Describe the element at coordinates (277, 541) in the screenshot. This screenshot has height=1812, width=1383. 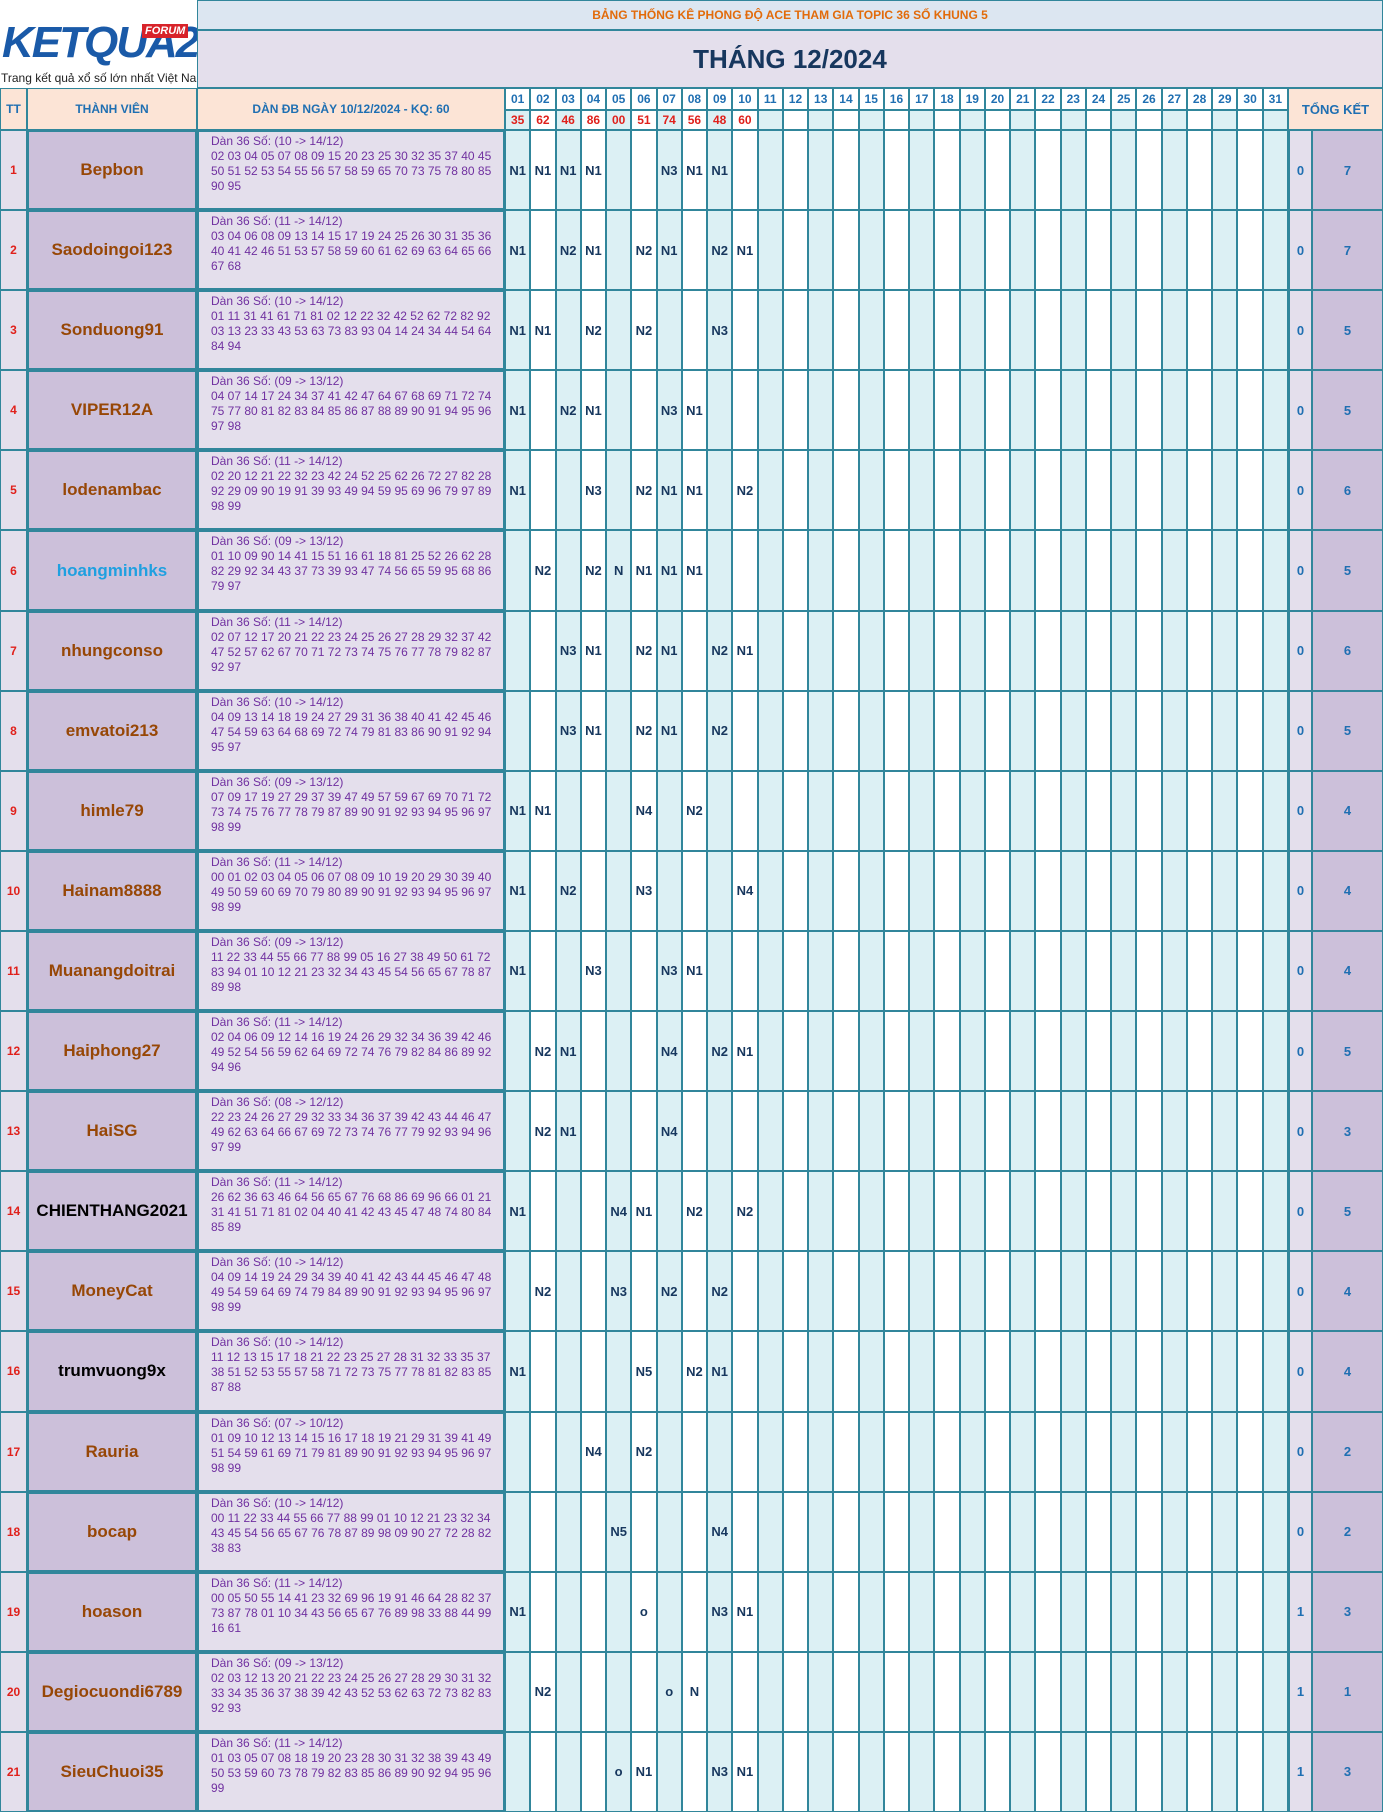
I see `dan-title: Dàn 36 Số: (09 -> 13/12)` at that location.